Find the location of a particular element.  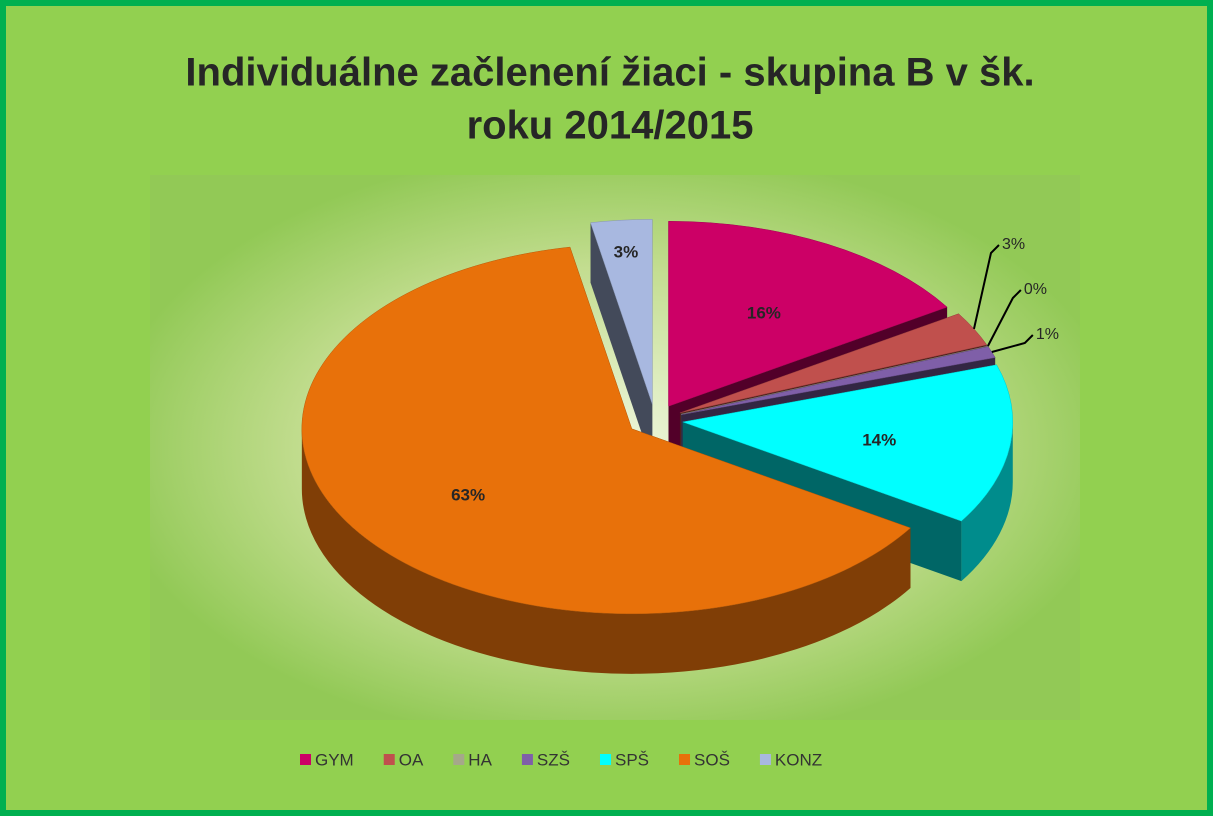

slice-side is located at coordinates (621, 343).